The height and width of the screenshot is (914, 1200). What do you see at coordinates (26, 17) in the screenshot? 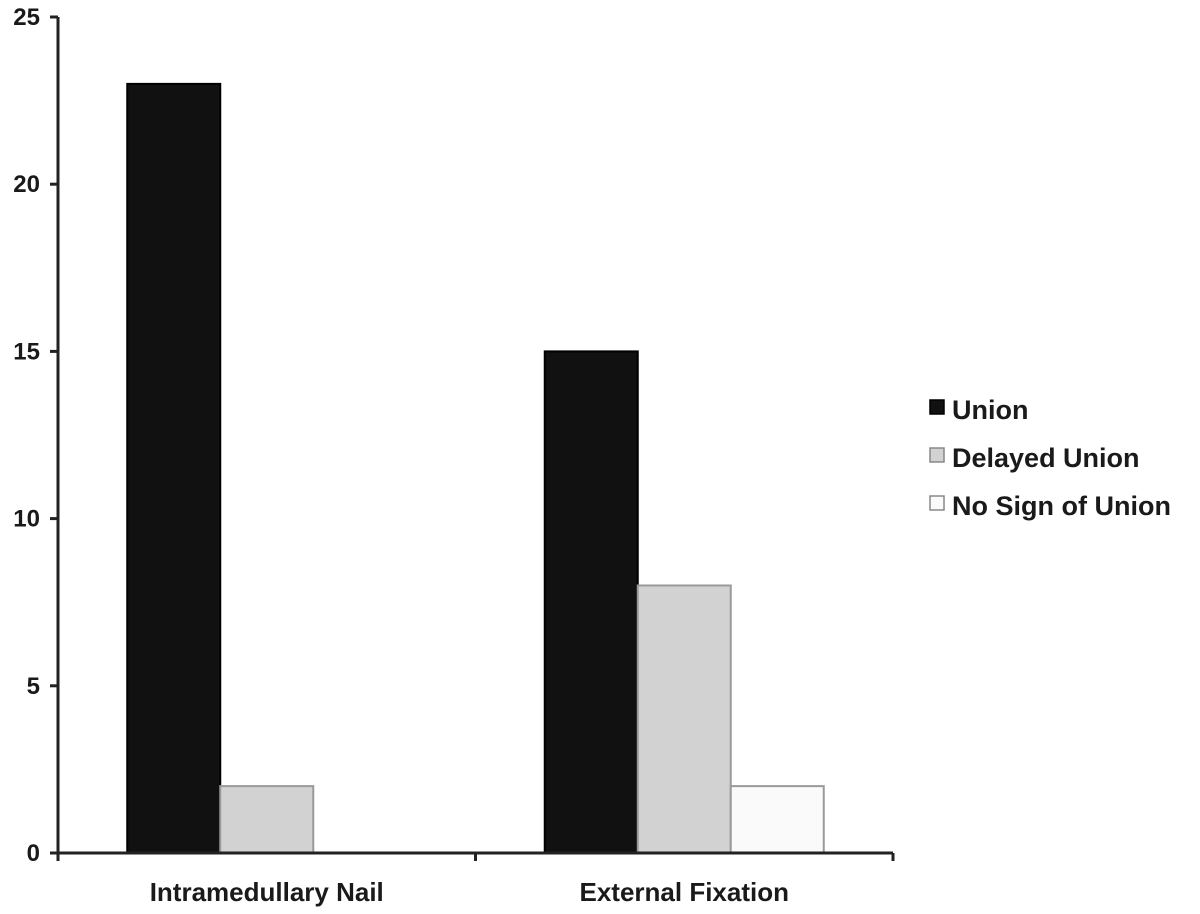
I see `y-tick-label: 25` at bounding box center [26, 17].